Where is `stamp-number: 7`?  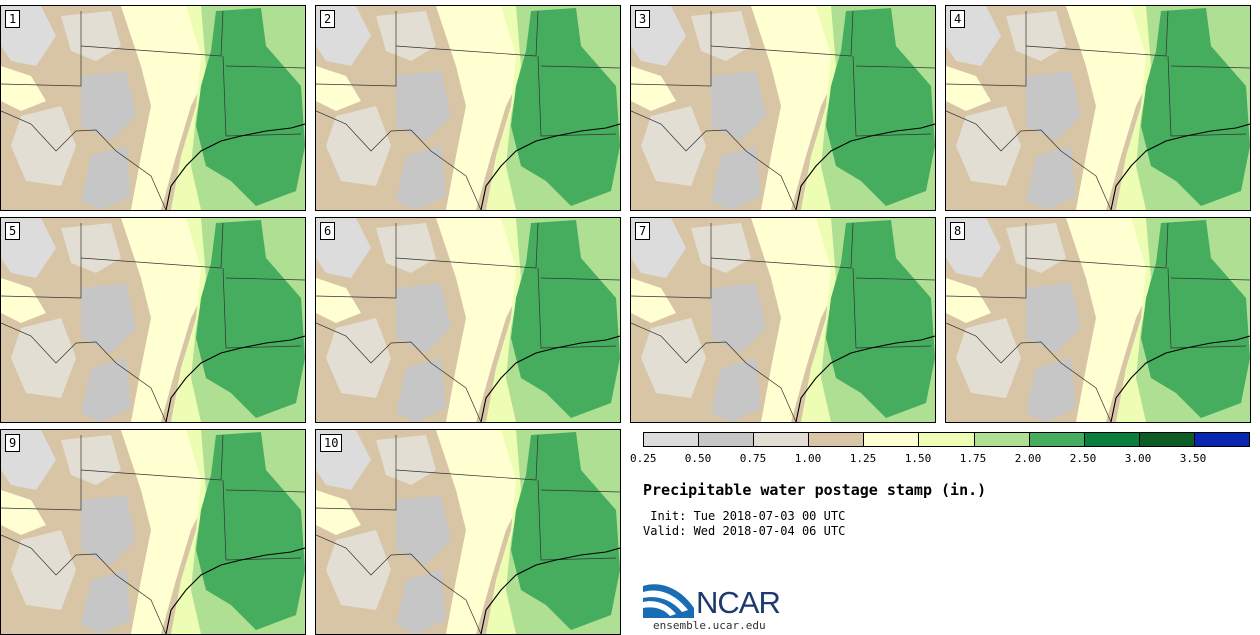 stamp-number: 7 is located at coordinates (643, 231).